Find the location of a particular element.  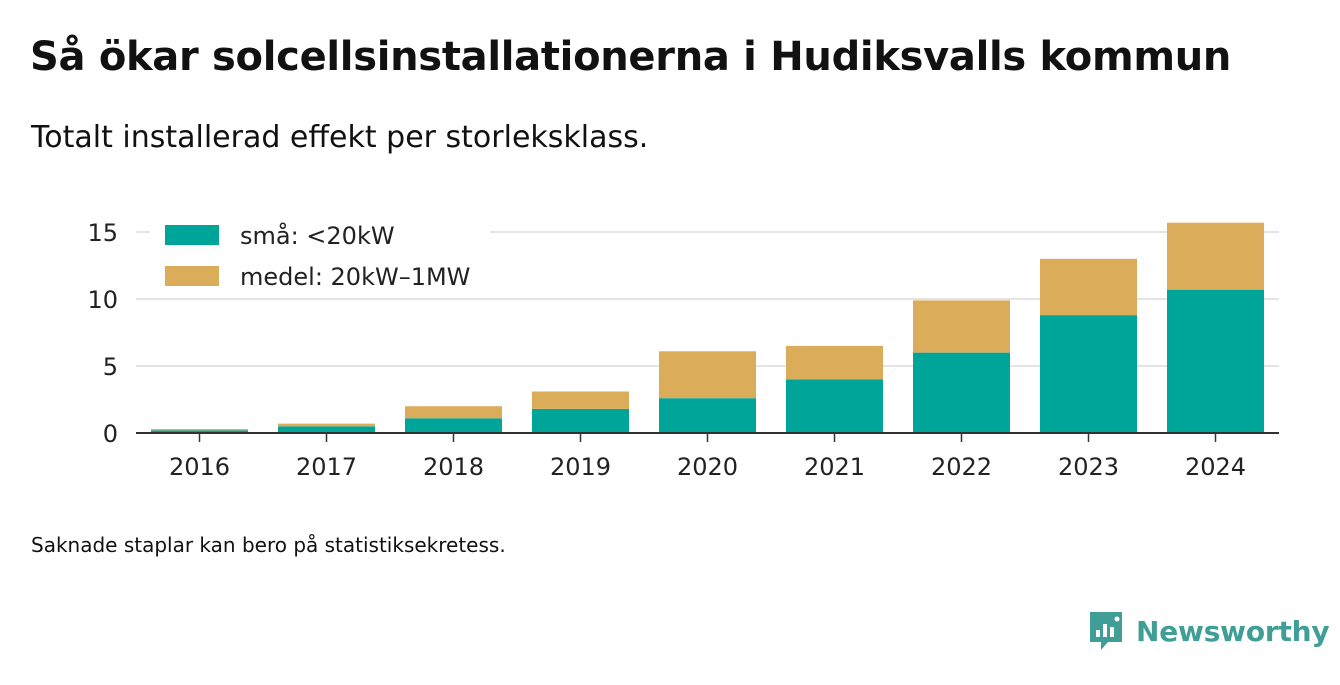

legend: små: <20kW medel: 20kW–1MW is located at coordinates (320, 255).